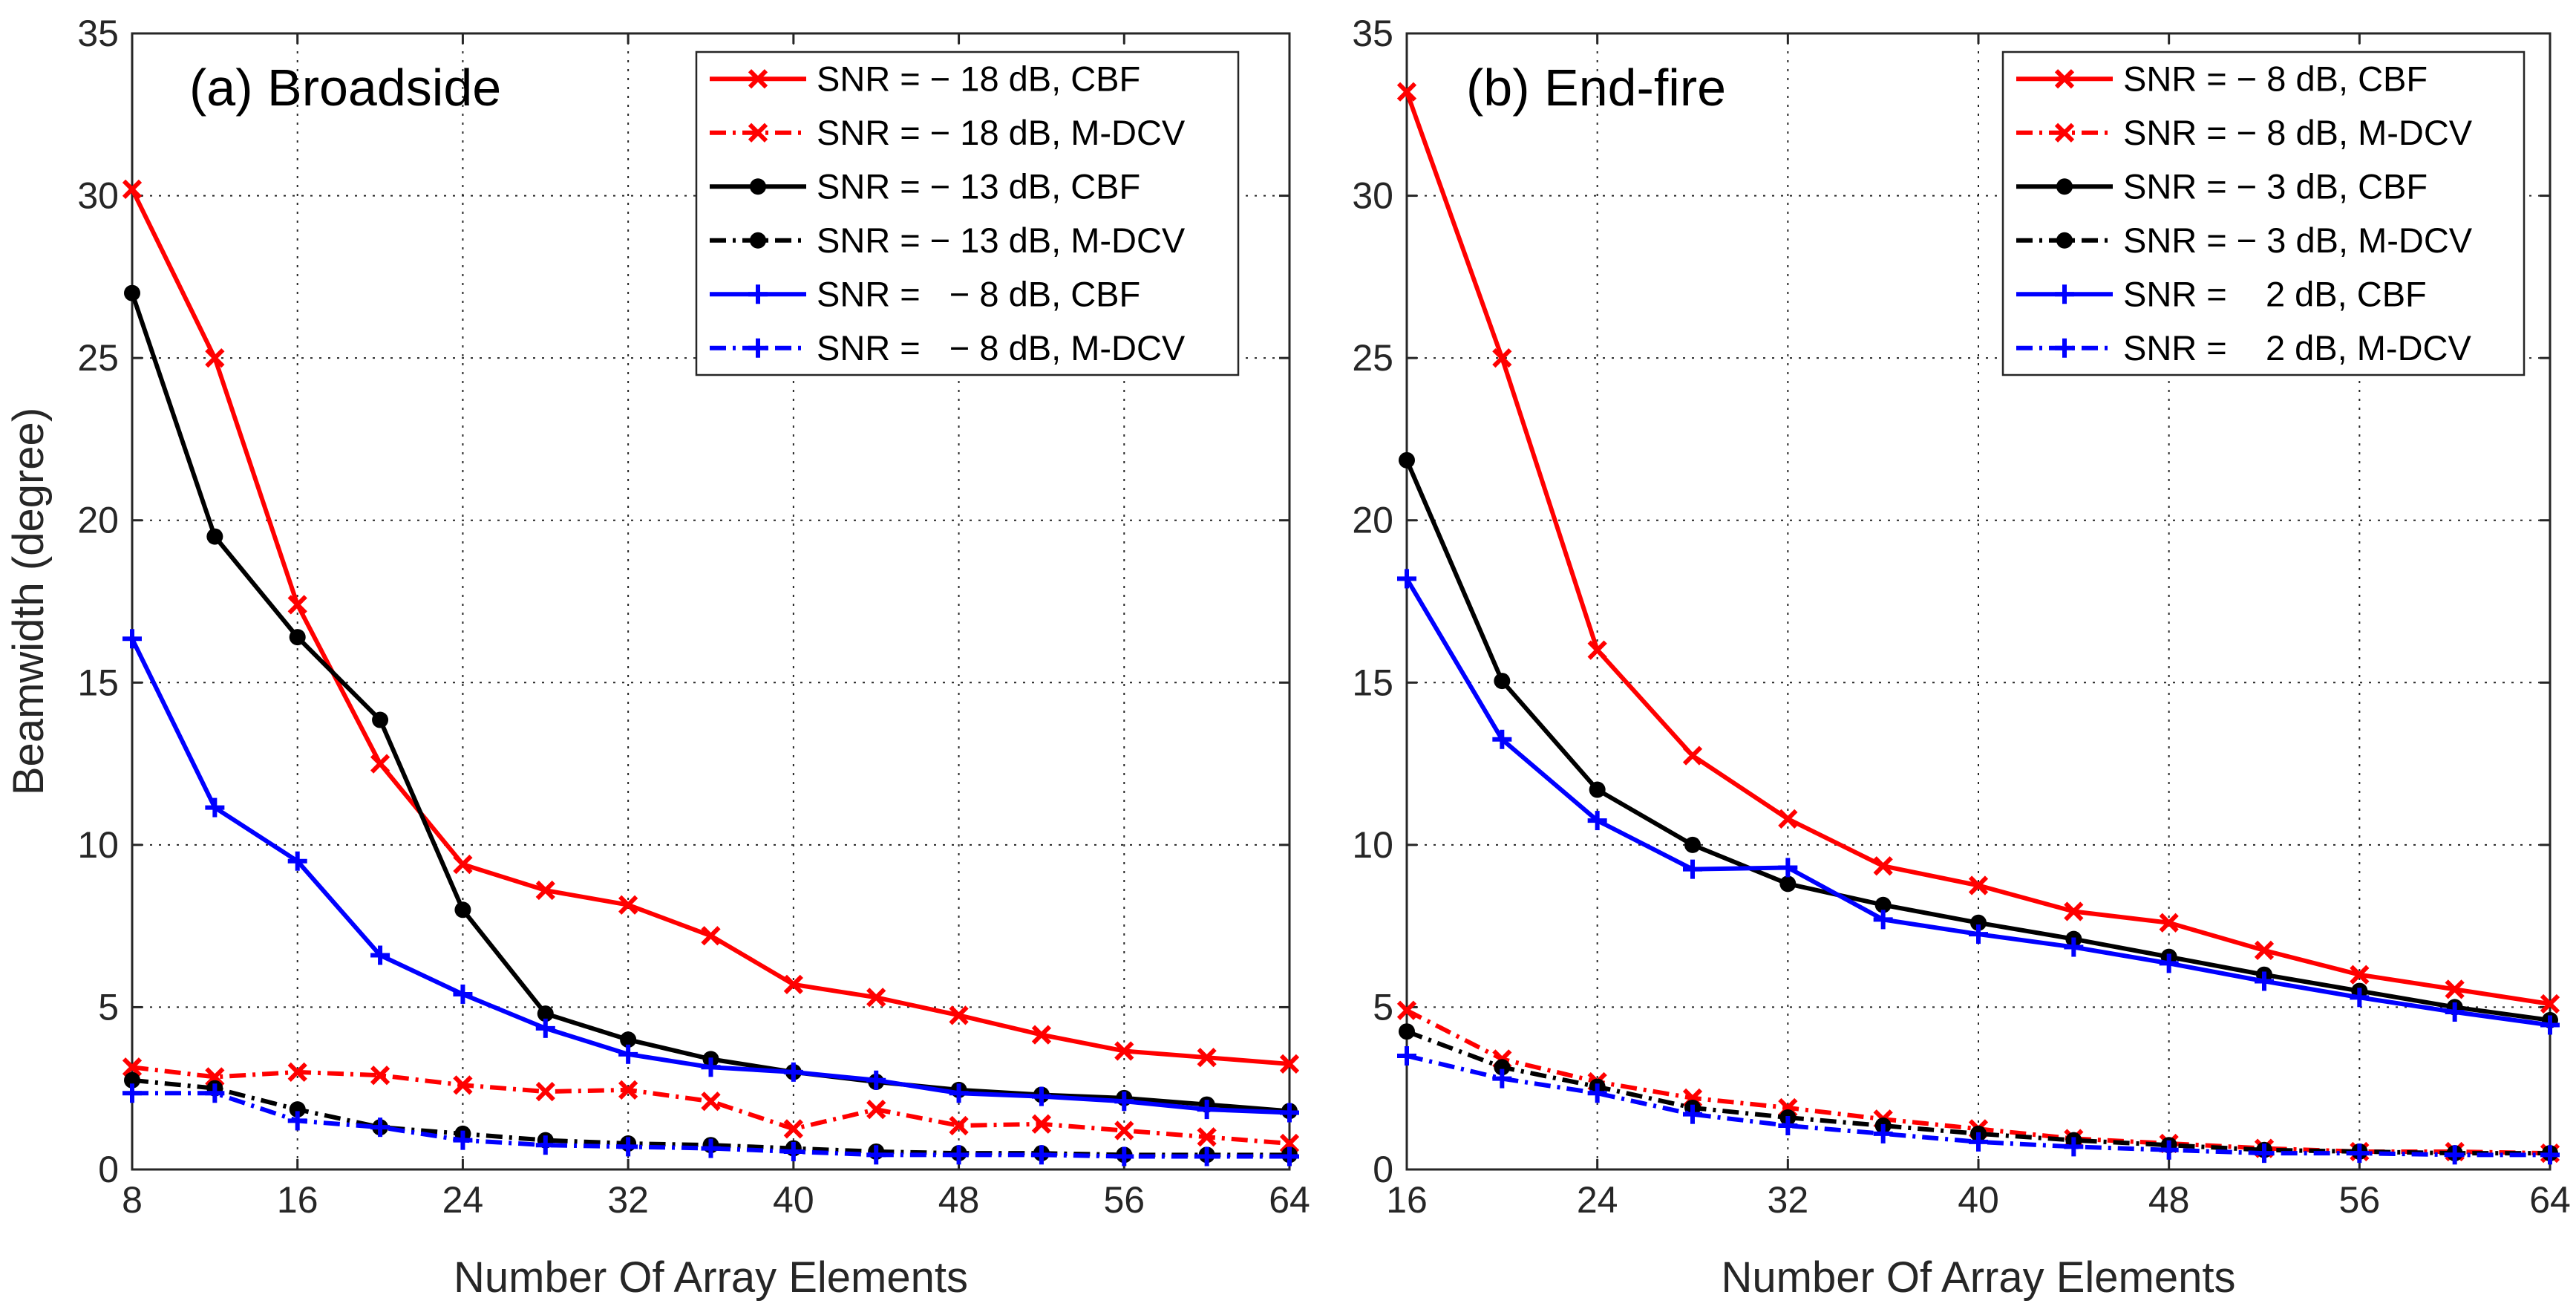  Describe the element at coordinates (345, 88) in the screenshot. I see `panel-title-broadside: (a) Broadside` at that location.